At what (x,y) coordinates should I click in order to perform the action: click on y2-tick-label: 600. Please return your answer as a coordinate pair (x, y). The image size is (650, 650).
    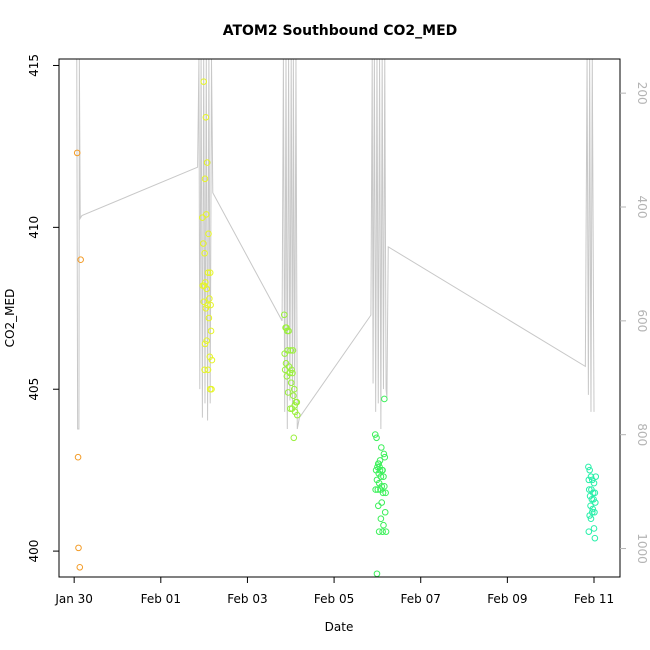
    Looking at the image, I should click on (642, 320).